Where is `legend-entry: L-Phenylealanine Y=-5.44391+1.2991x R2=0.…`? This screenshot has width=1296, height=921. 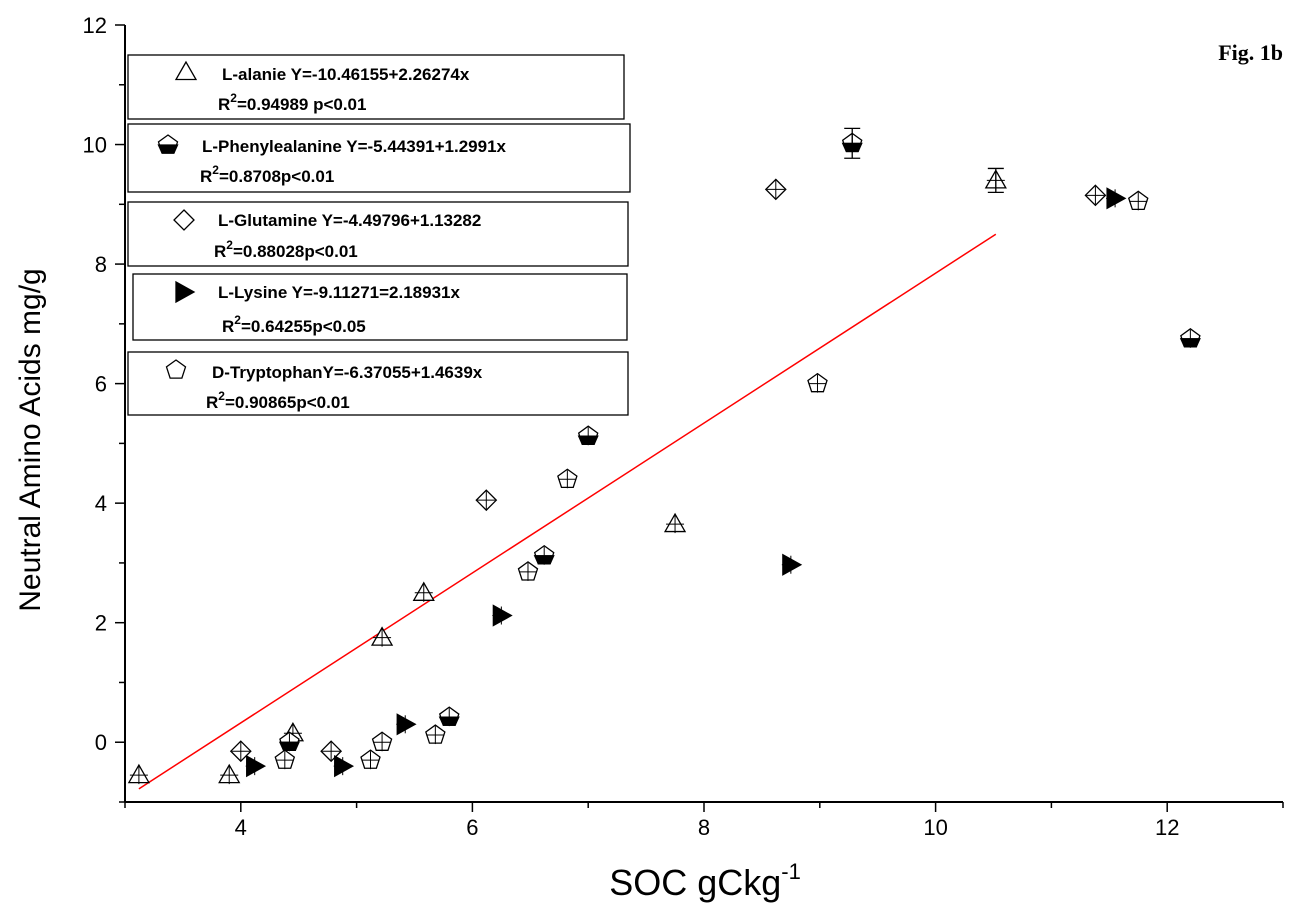
legend-entry: L-Phenylealanine Y=-5.44391+1.2991x R2=0.… is located at coordinates (379, 158).